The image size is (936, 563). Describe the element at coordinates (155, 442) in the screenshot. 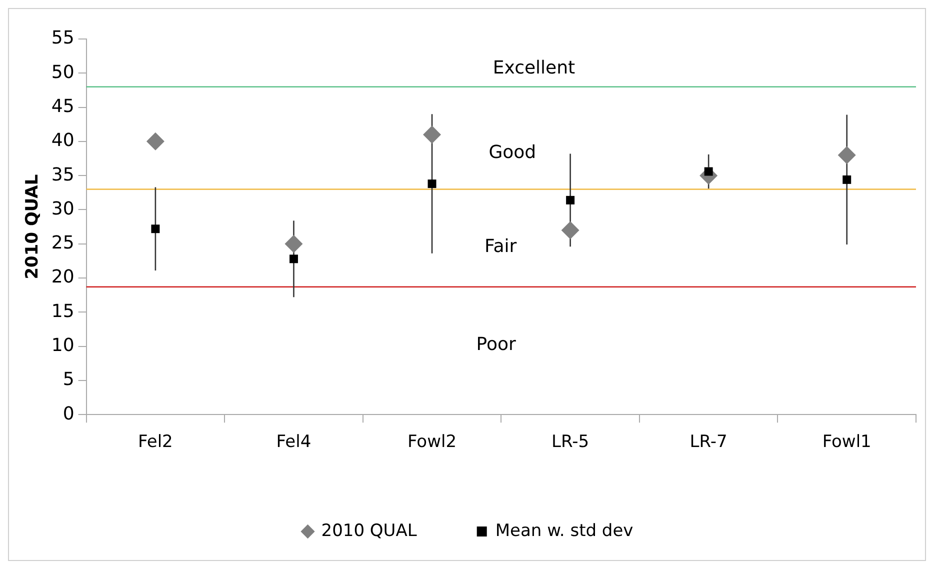

I see `x-tick-label: Fel2` at that location.